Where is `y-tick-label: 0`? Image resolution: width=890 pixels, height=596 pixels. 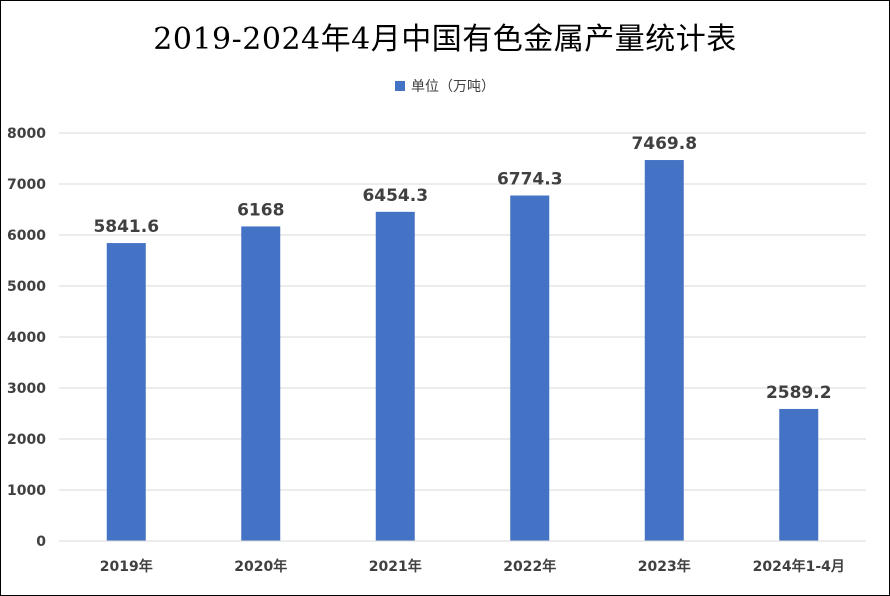
y-tick-label: 0 is located at coordinates (41, 542).